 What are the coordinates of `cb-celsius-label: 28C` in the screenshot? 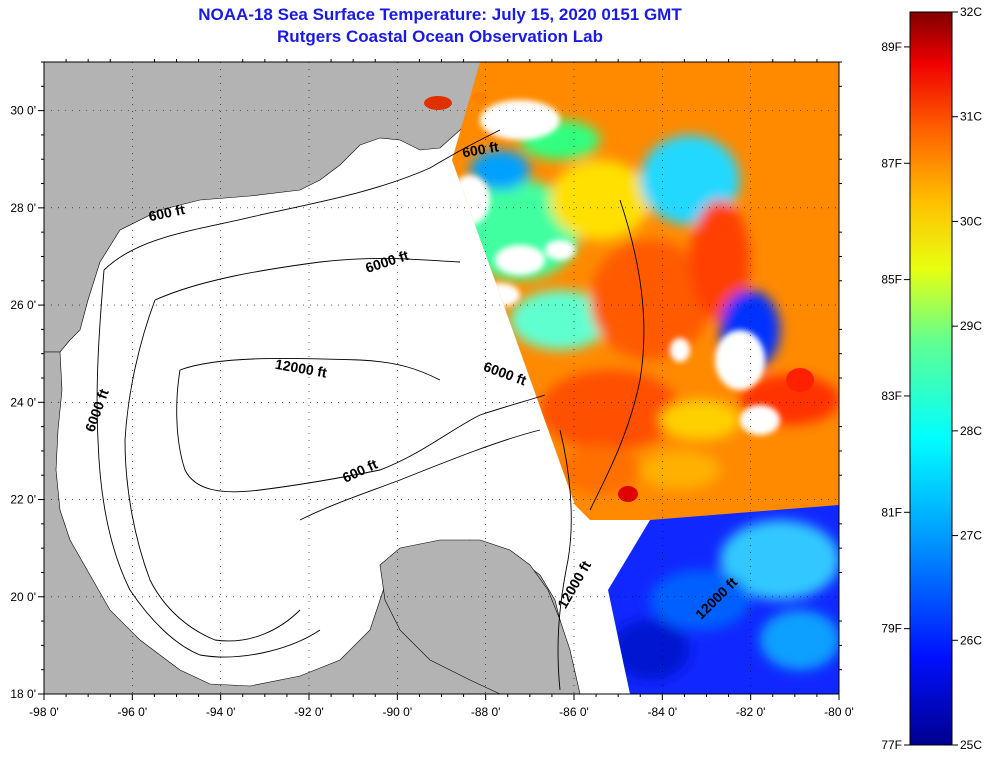 It's located at (971, 431).